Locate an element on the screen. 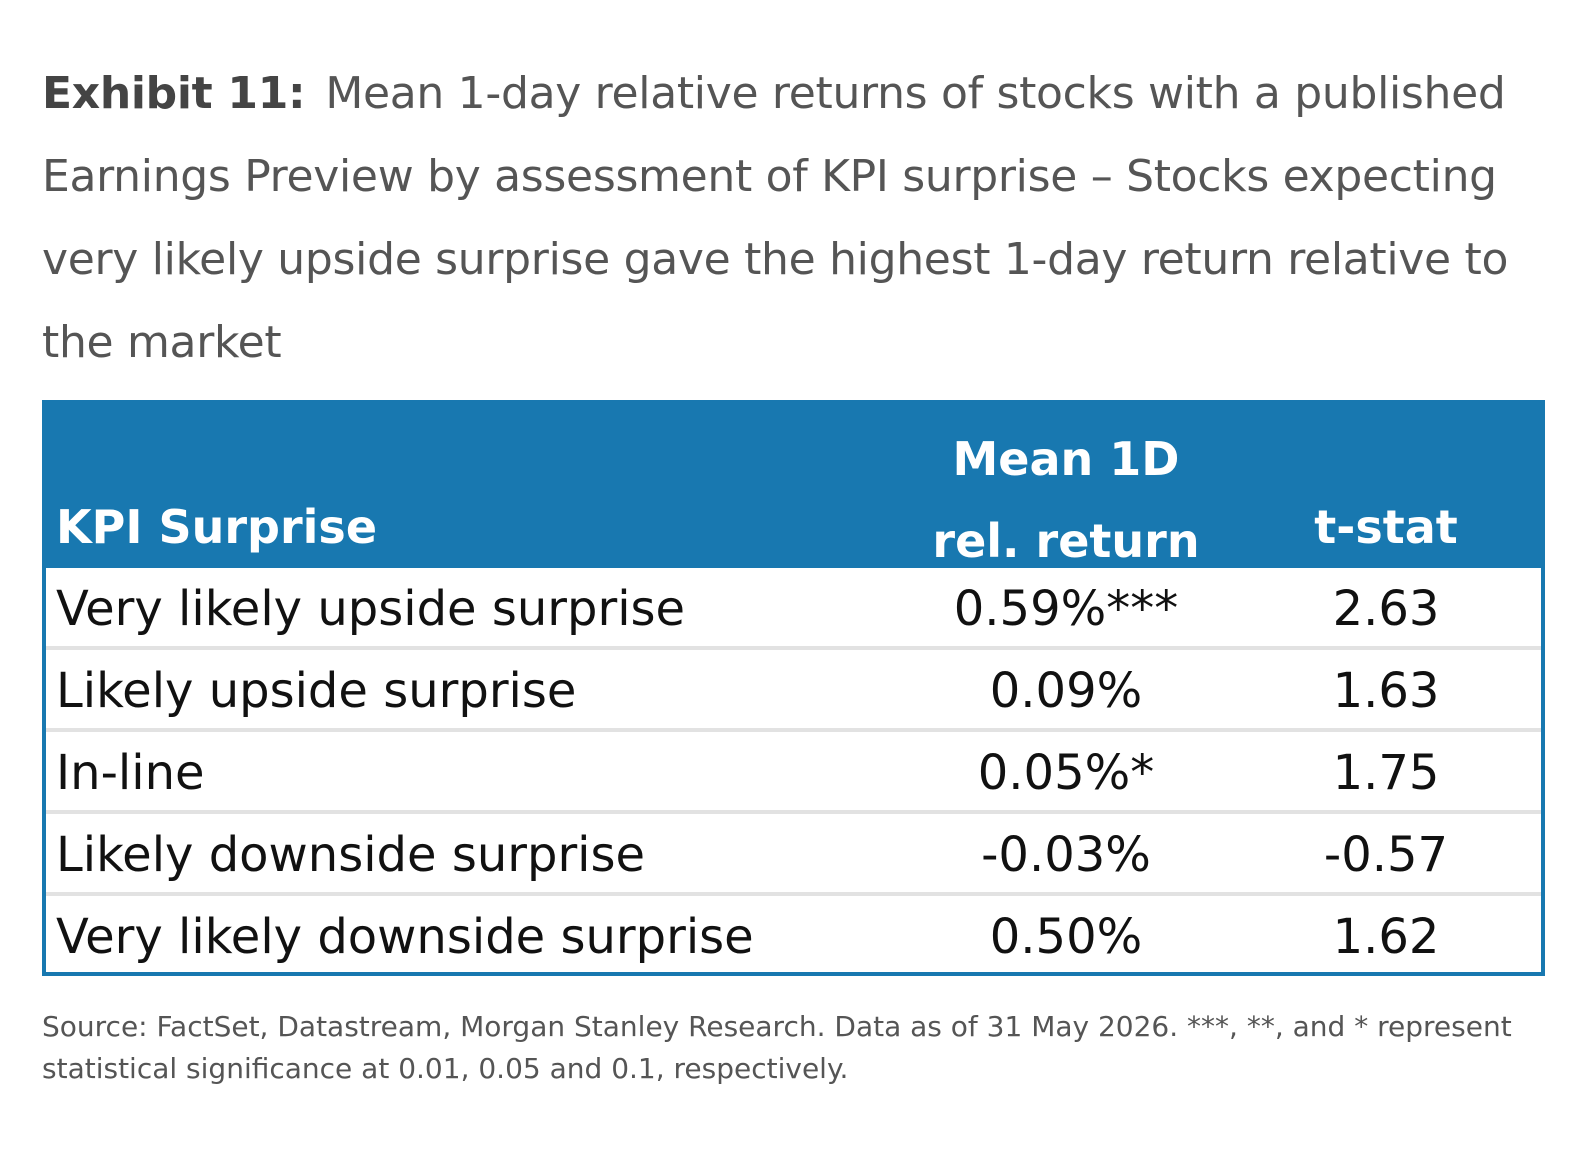  table-row: Very likely downside surprise 0.50% 1.62 is located at coordinates (793, 937).